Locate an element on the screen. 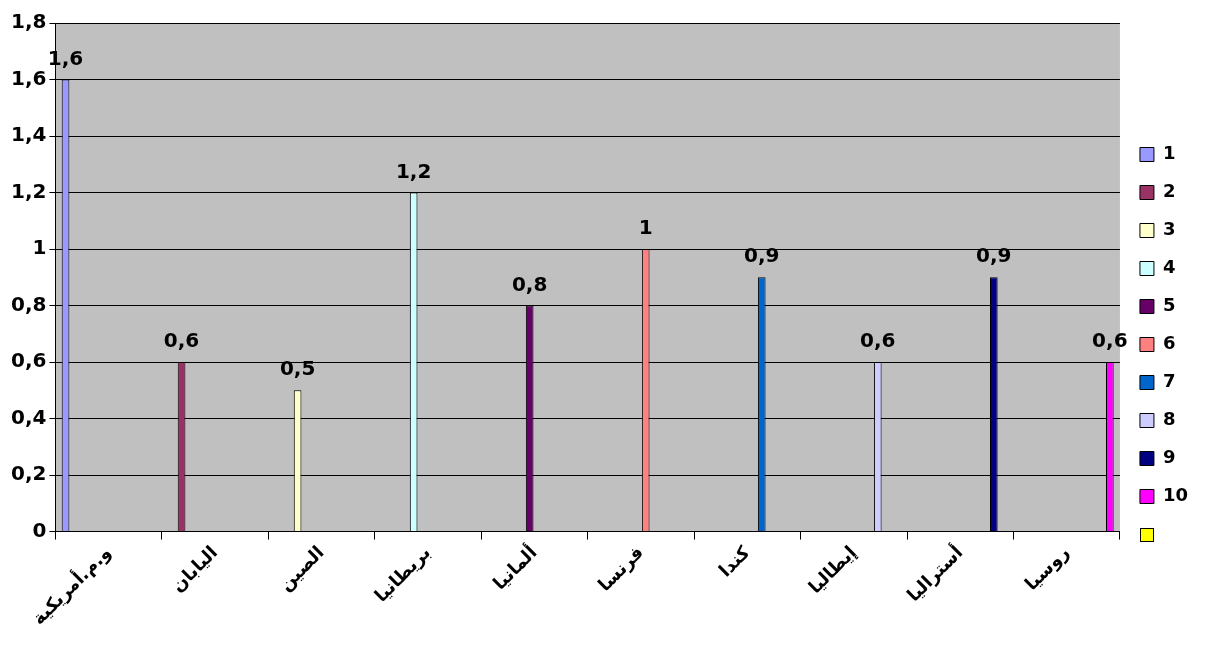 The image size is (1220, 645). data-label: 1,2 is located at coordinates (413, 170).